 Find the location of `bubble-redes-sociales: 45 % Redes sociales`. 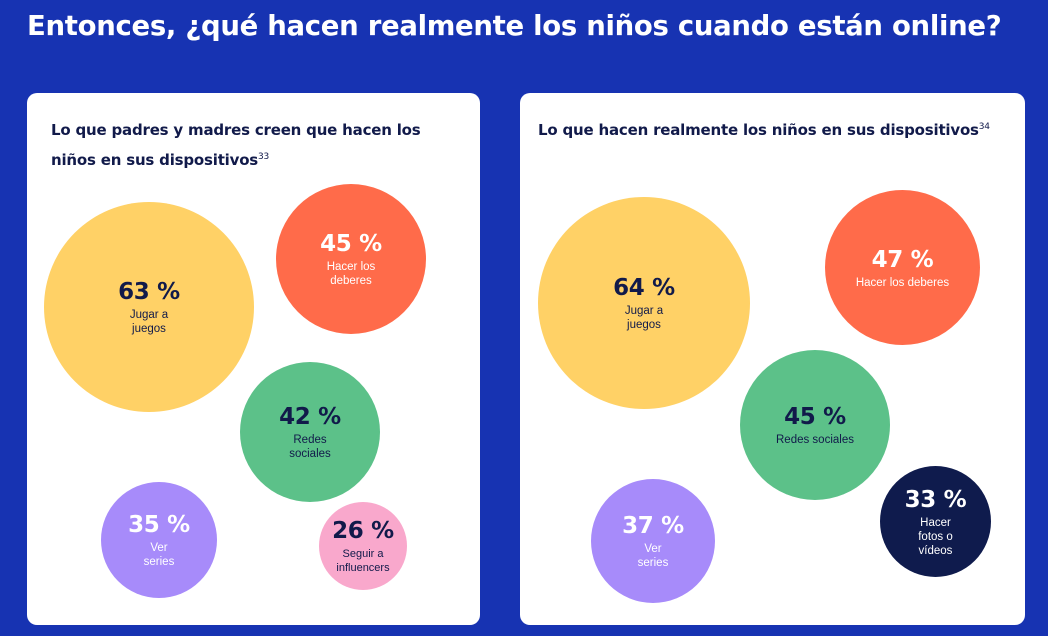

bubble-redes-sociales: 45 % Redes sociales is located at coordinates (815, 425).